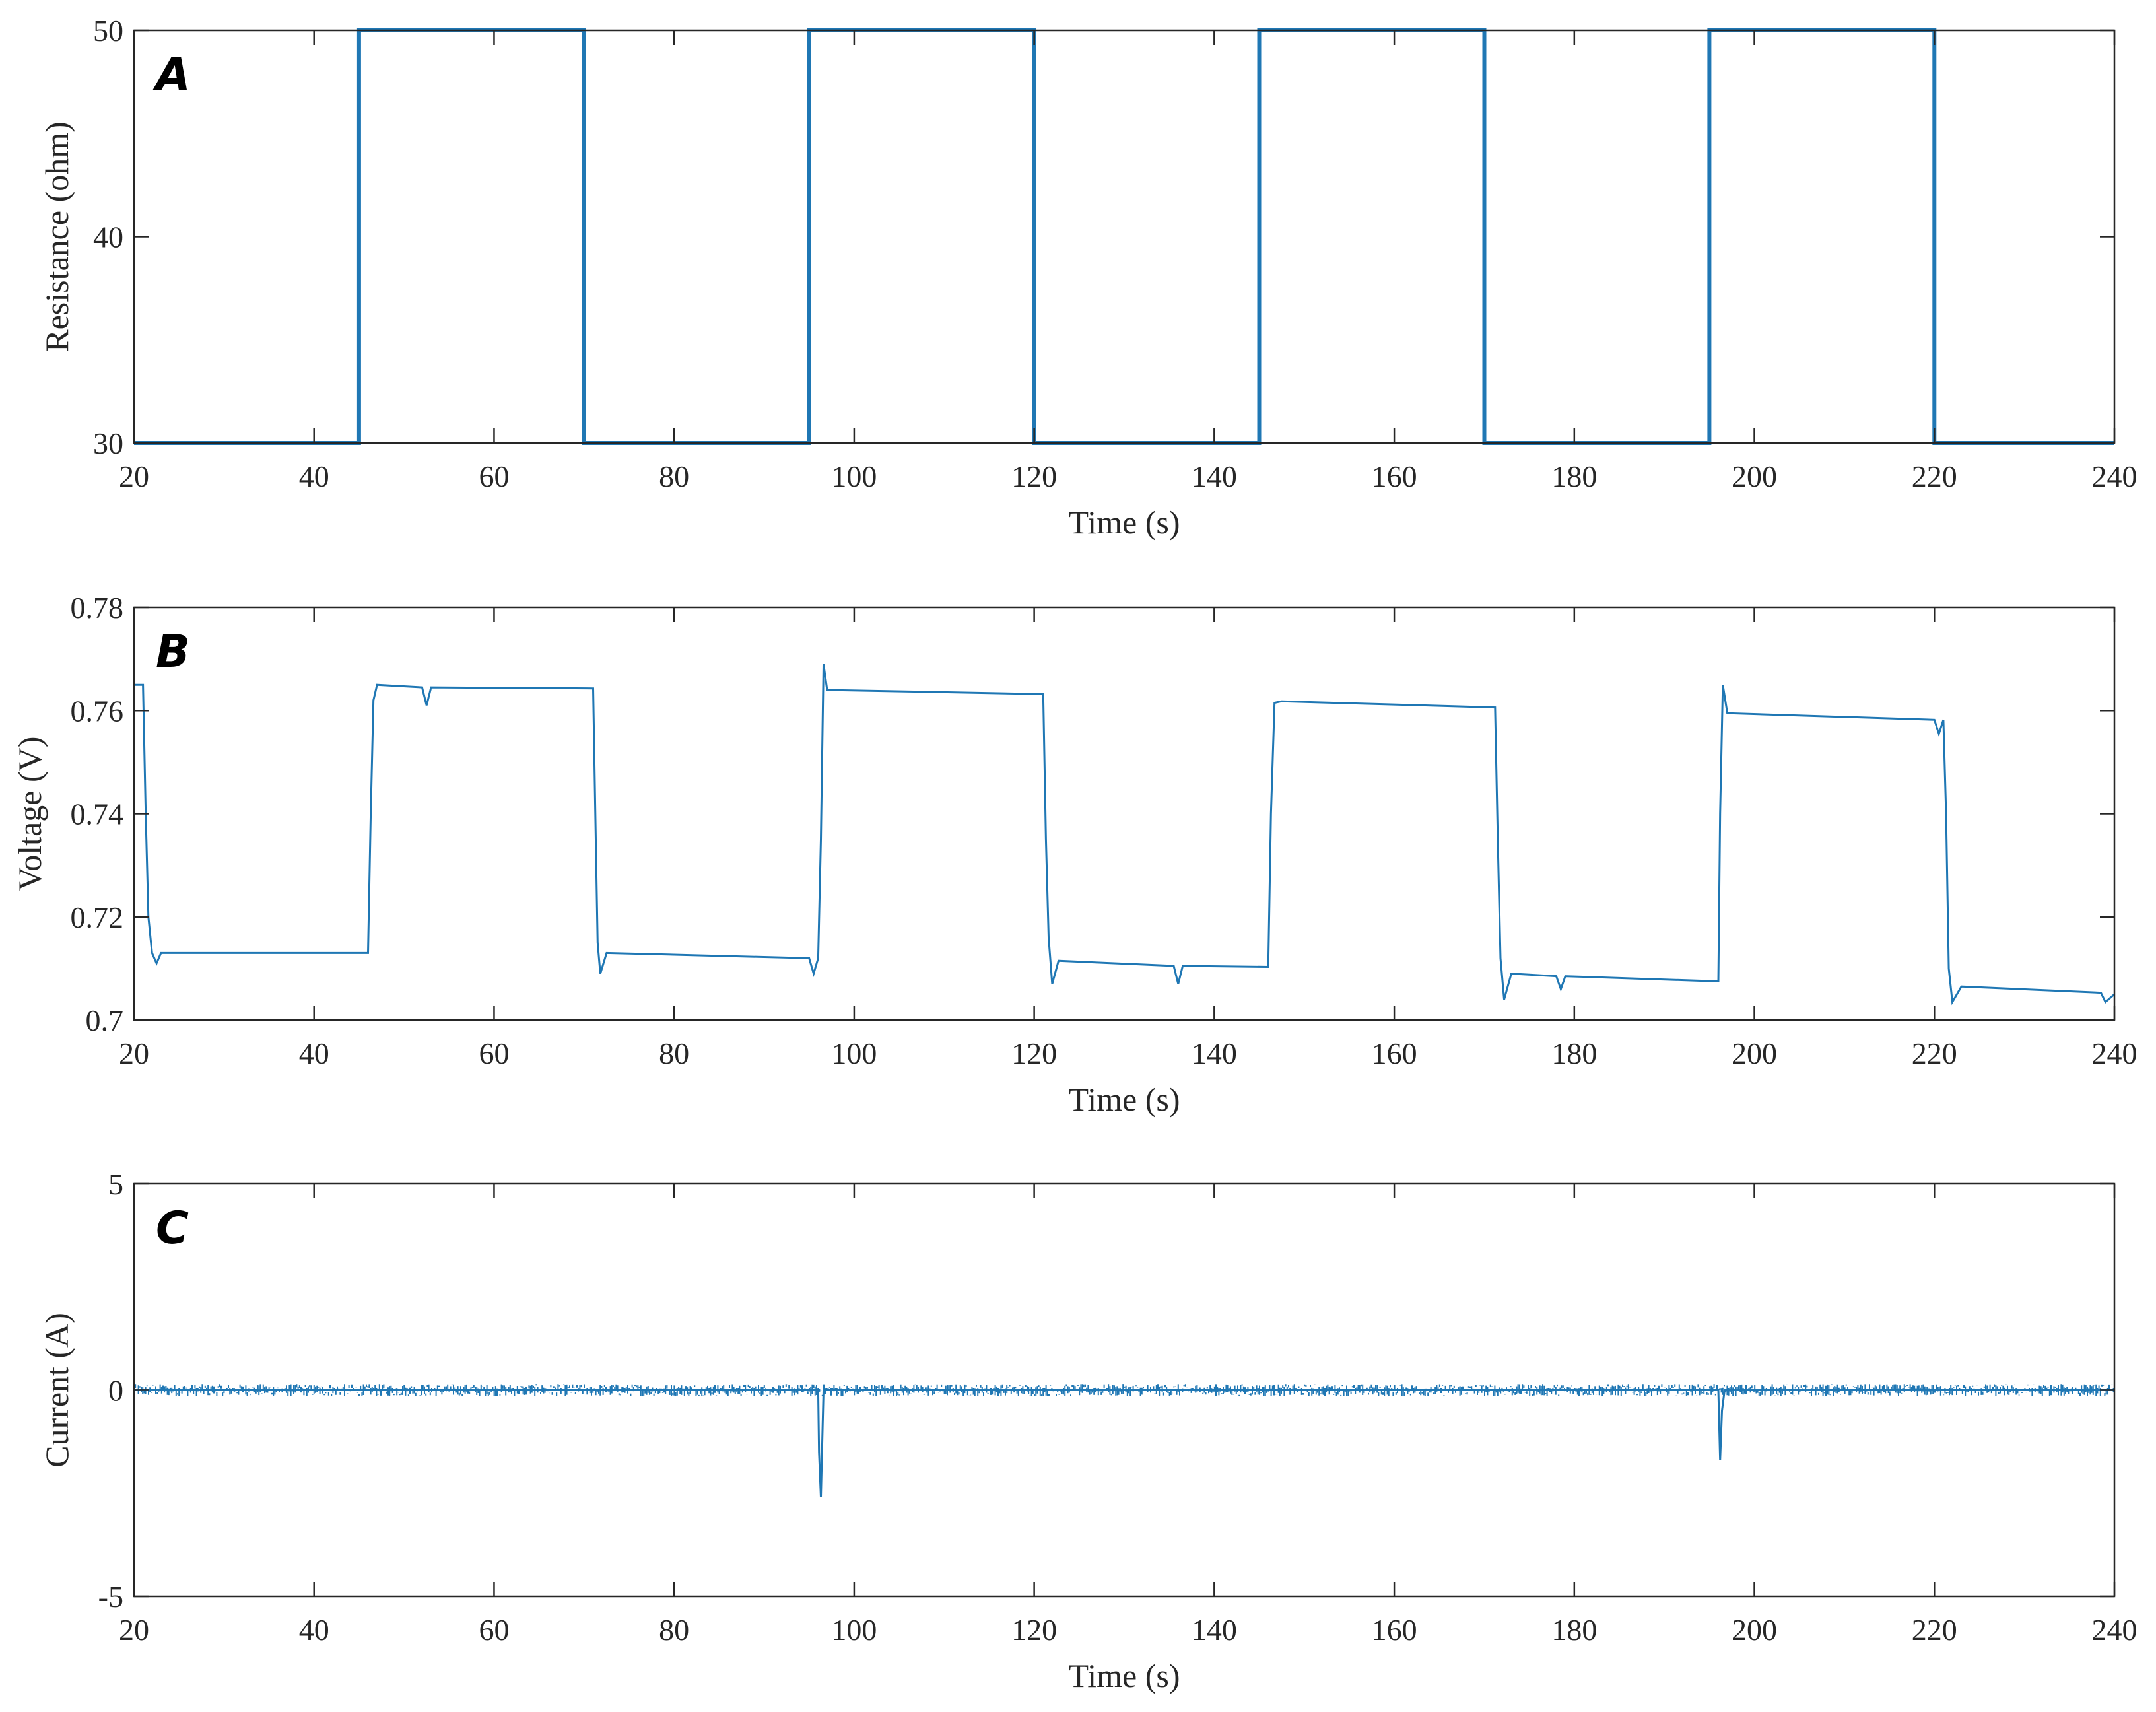  What do you see at coordinates (108, 443) in the screenshot?
I see `y-tick-label: 30` at bounding box center [108, 443].